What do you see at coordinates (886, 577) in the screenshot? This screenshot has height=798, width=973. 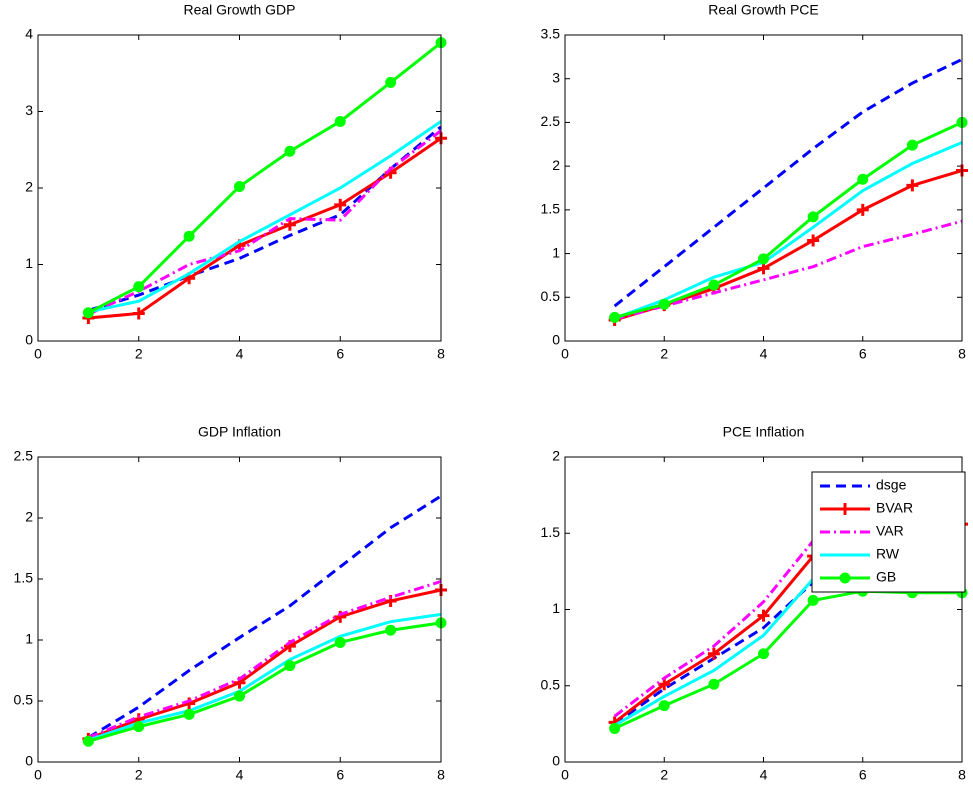 I see `legend-label: GB` at bounding box center [886, 577].